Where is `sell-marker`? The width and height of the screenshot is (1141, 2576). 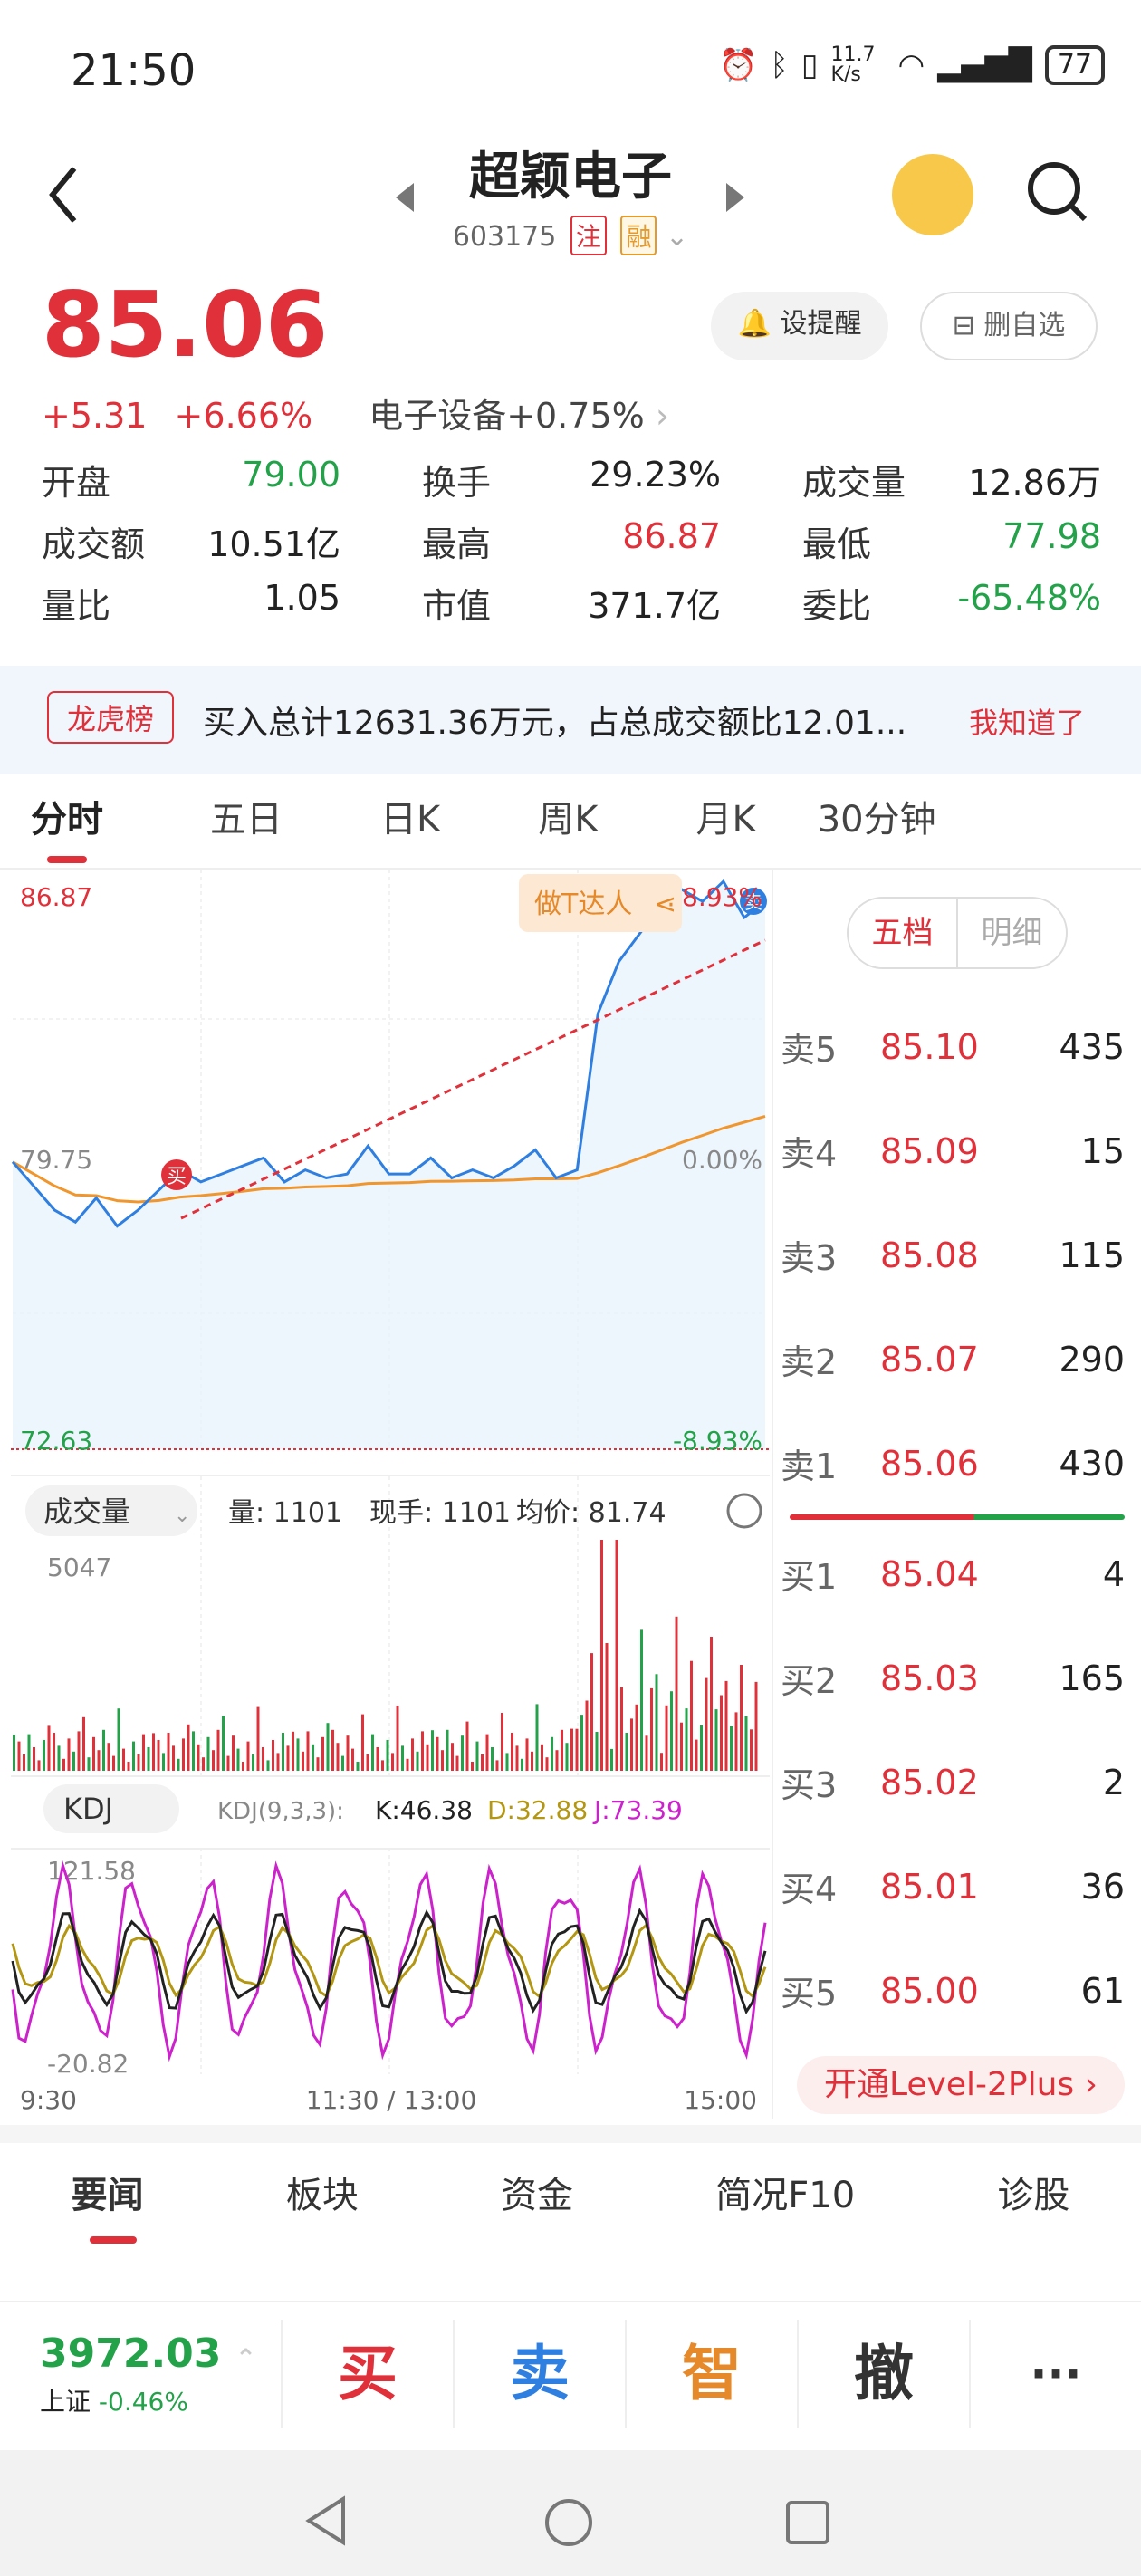 sell-marker is located at coordinates (754, 901).